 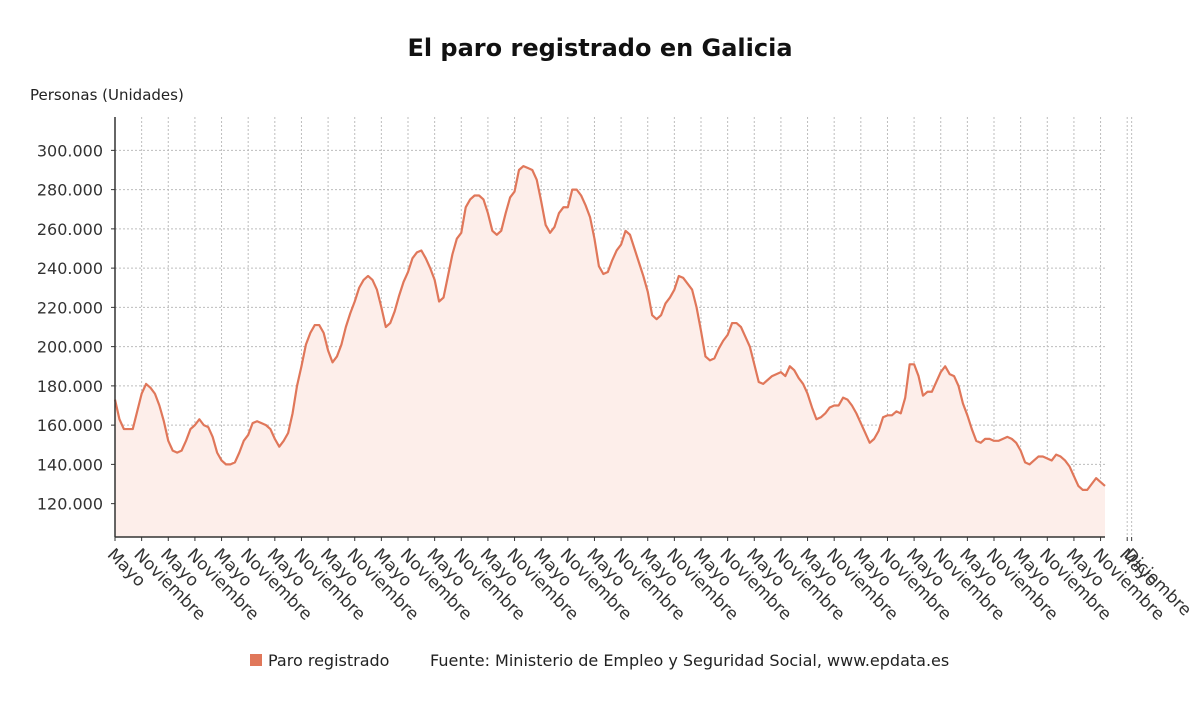 I want to click on y-axis-label: Personas (Unidades), so click(x=107, y=95).